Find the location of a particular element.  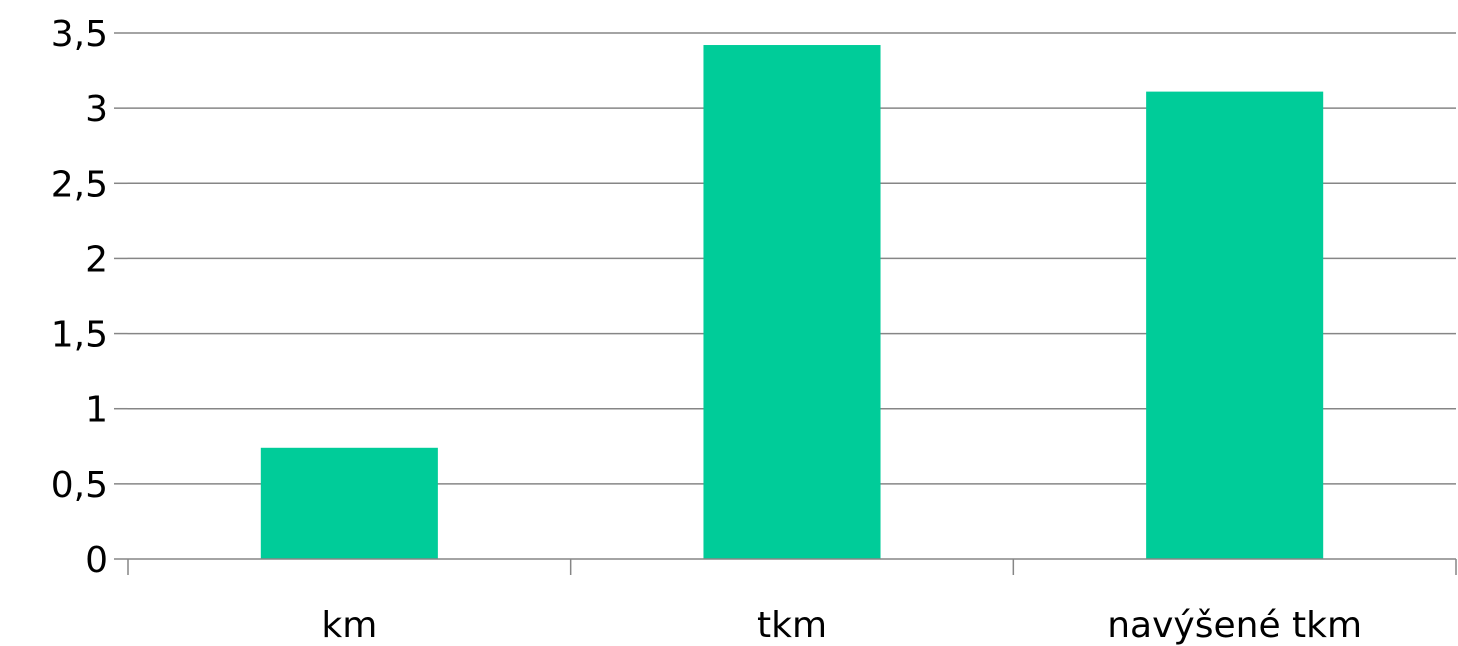

y-tick-label-3: 1,5 is located at coordinates (79, 335).